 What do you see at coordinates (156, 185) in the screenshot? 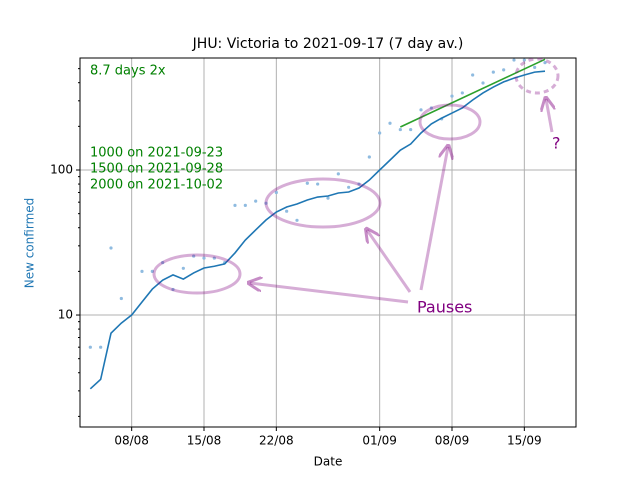
I see `forecast-label: 2000 on 2021-10-02` at bounding box center [156, 185].